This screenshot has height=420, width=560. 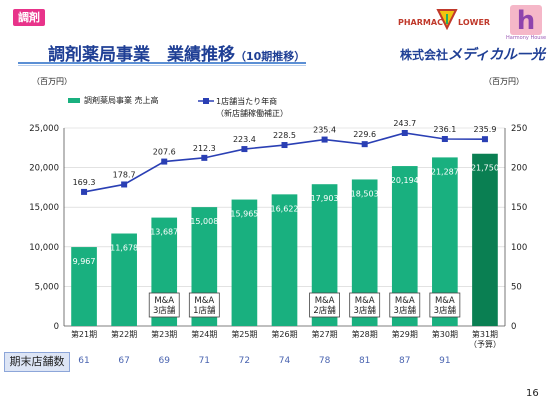 I want to click on title-underline-light, so click(x=162, y=65).